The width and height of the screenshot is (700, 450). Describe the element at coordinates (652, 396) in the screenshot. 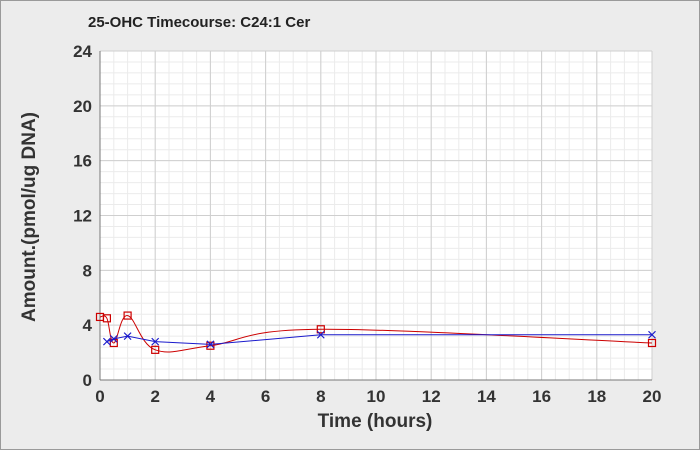

I see `x-tick-label: 20` at that location.